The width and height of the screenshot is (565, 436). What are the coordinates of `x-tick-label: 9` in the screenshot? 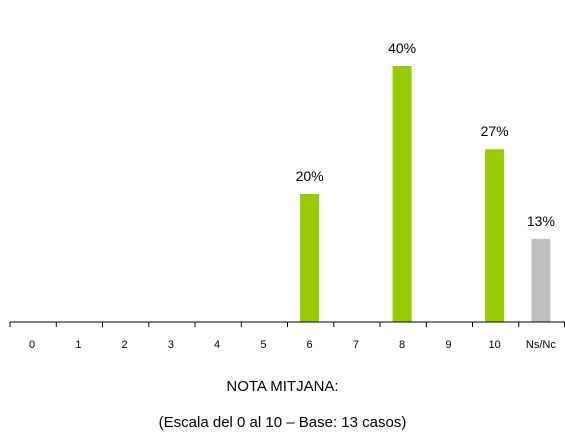 It's located at (448, 345).